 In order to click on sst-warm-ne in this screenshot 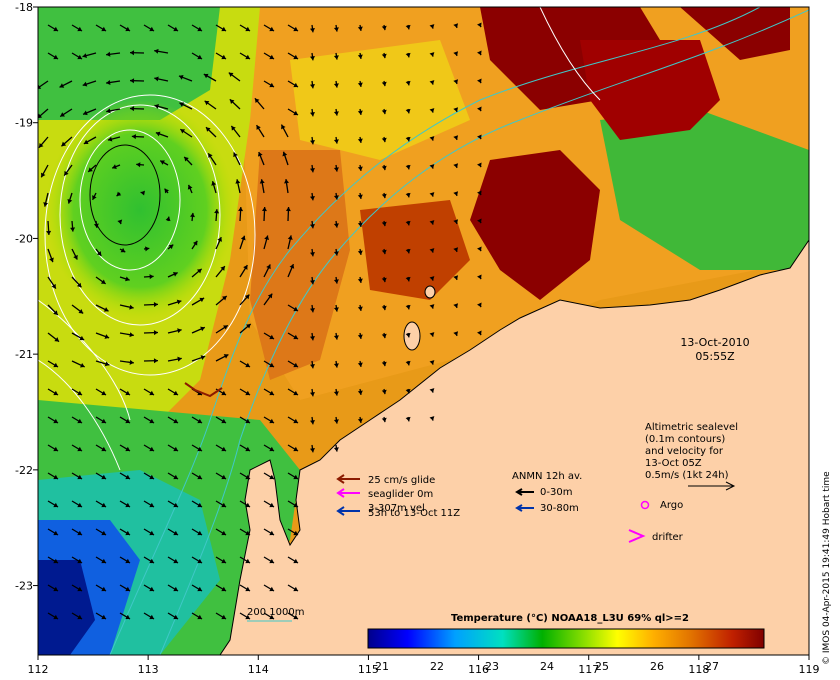, I will do `click(735, 33)`.